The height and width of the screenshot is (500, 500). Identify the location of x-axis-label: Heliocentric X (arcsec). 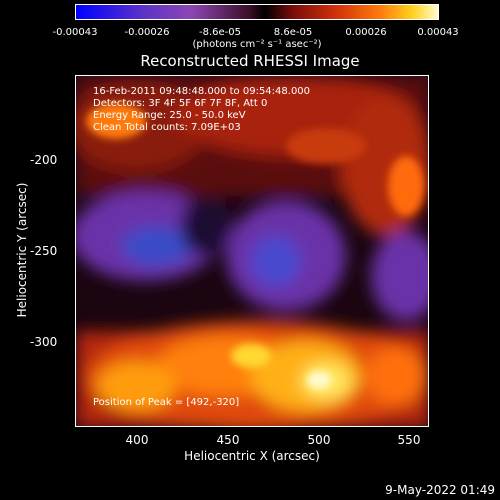
(252, 456).